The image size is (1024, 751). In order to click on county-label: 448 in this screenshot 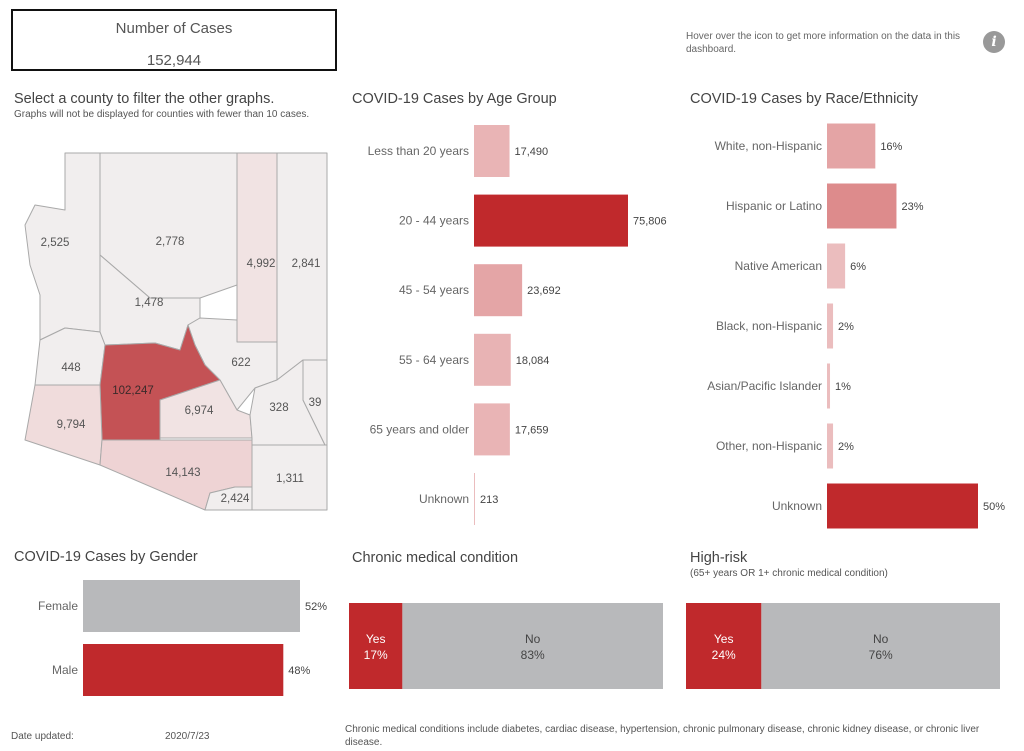, I will do `click(70, 368)`.